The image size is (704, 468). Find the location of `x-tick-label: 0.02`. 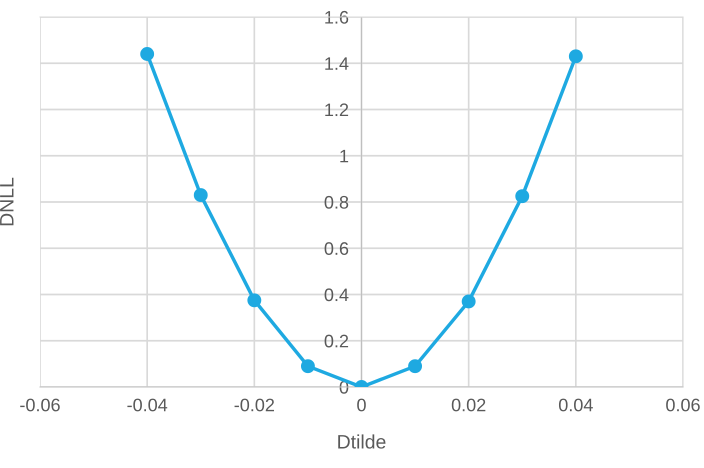

x-tick-label: 0.02 is located at coordinates (469, 405).